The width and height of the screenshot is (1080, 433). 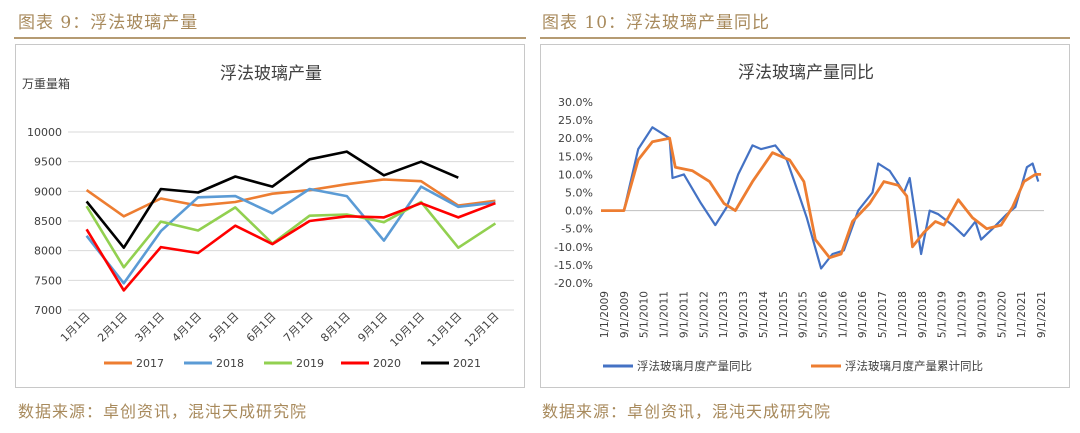 What do you see at coordinates (150, 363) in the screenshot?
I see `legend-label: 2017` at bounding box center [150, 363].